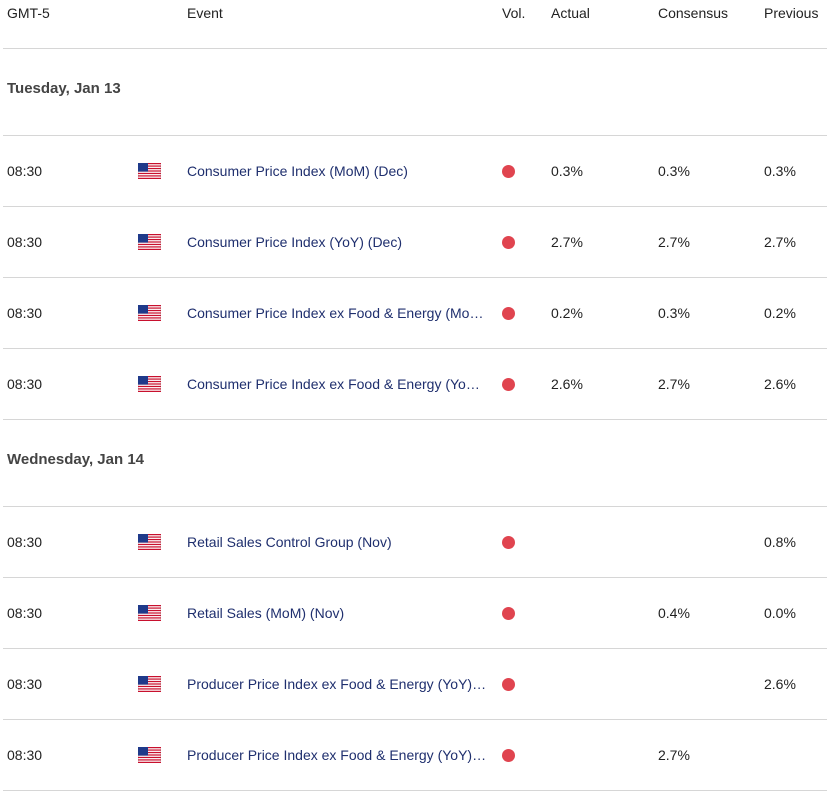 The image size is (828, 791). What do you see at coordinates (295, 242) in the screenshot?
I see `event-name: Consumer Price Index (YoY) (Dec)` at bounding box center [295, 242].